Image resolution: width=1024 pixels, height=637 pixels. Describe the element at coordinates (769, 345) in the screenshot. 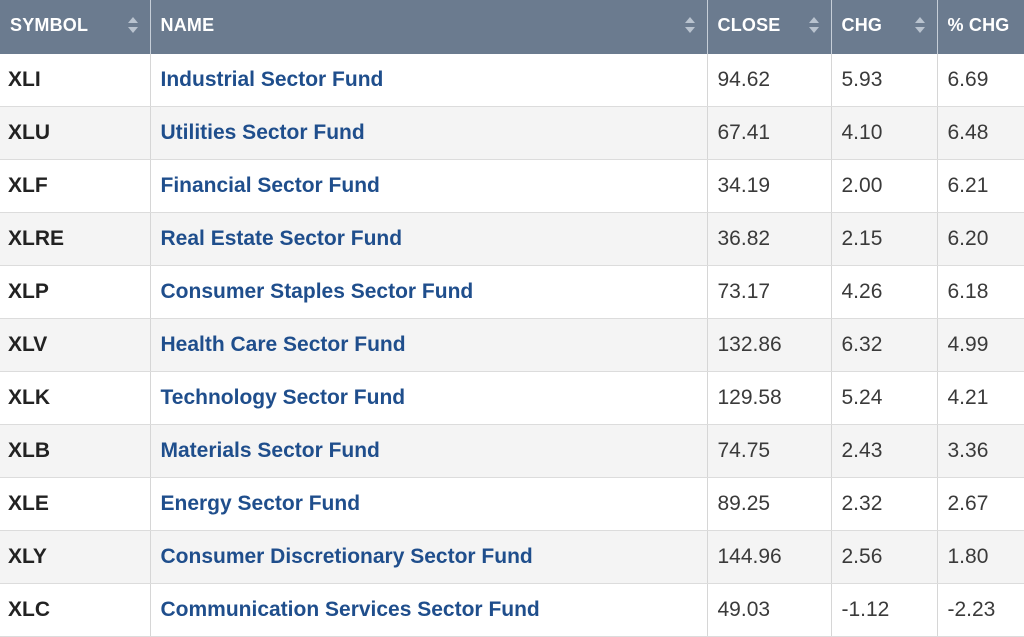

I see `close-cell: 132.86` at that location.